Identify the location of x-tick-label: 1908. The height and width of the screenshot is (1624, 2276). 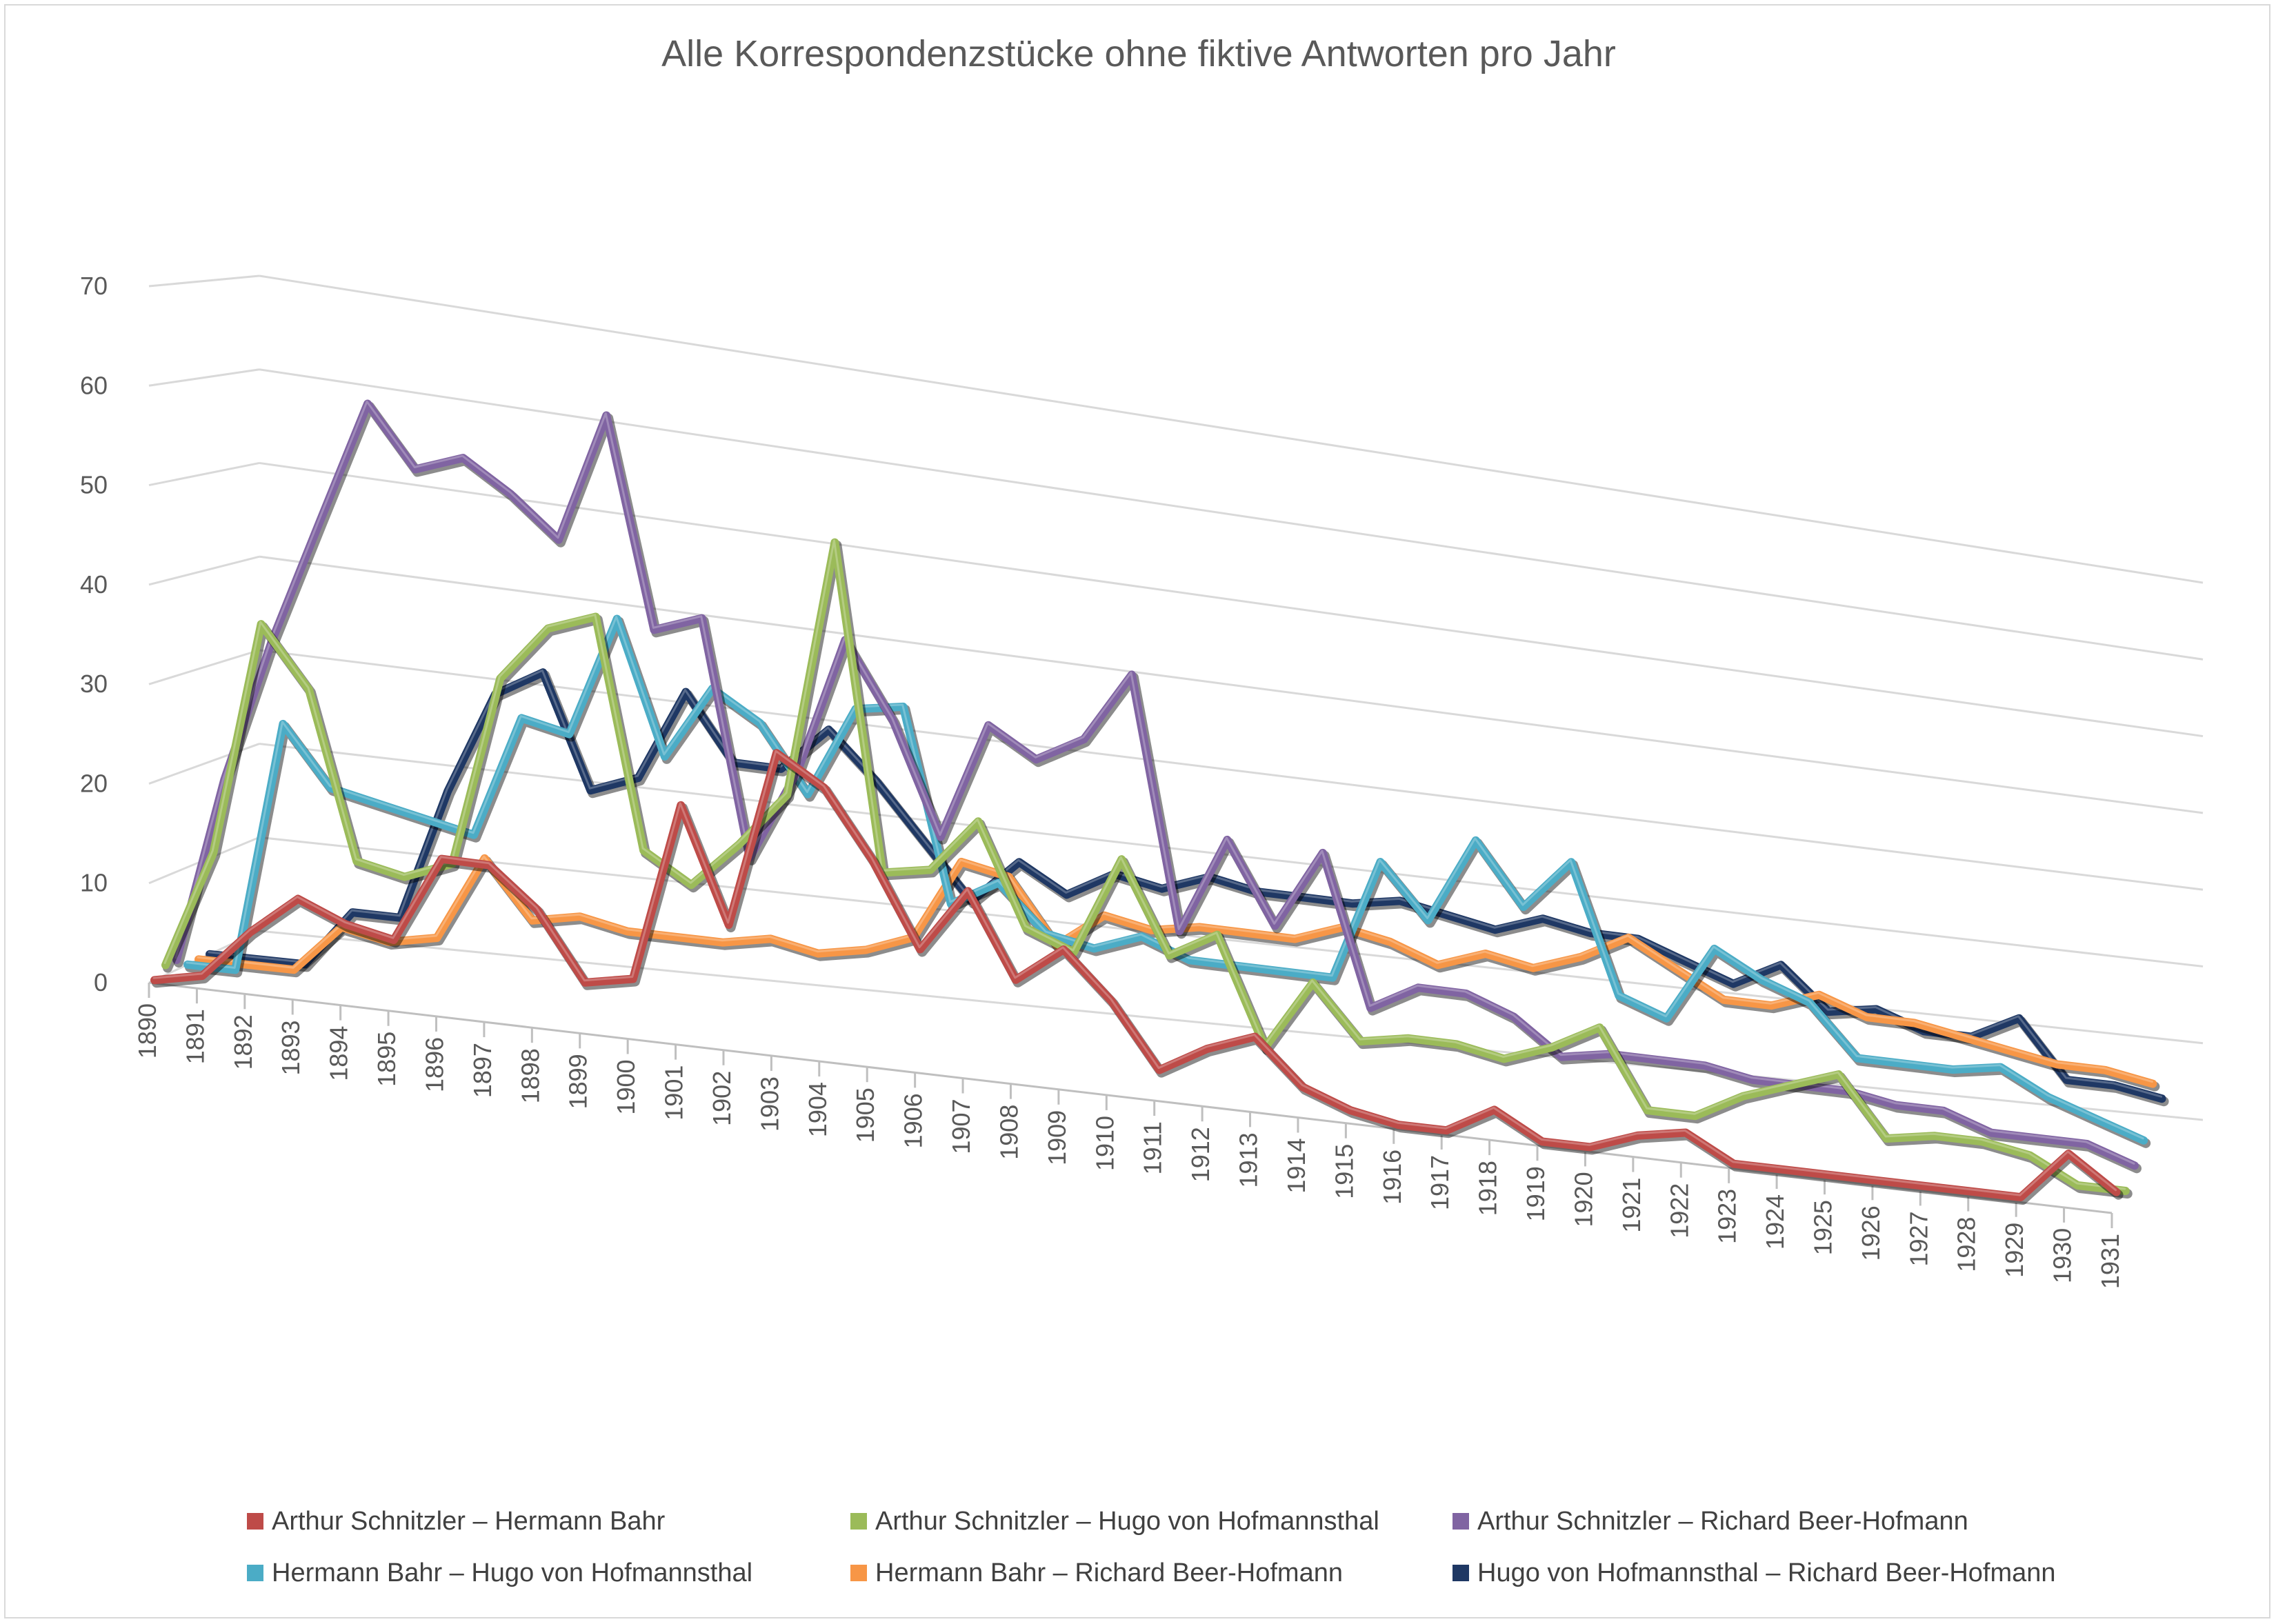
(1009, 1132).